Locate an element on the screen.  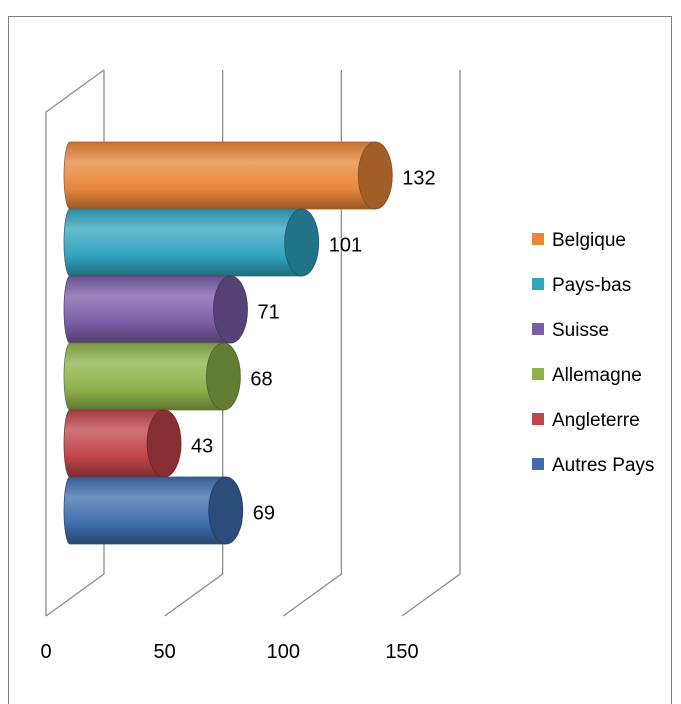
left-wall-edge is located at coordinates (75, 342).